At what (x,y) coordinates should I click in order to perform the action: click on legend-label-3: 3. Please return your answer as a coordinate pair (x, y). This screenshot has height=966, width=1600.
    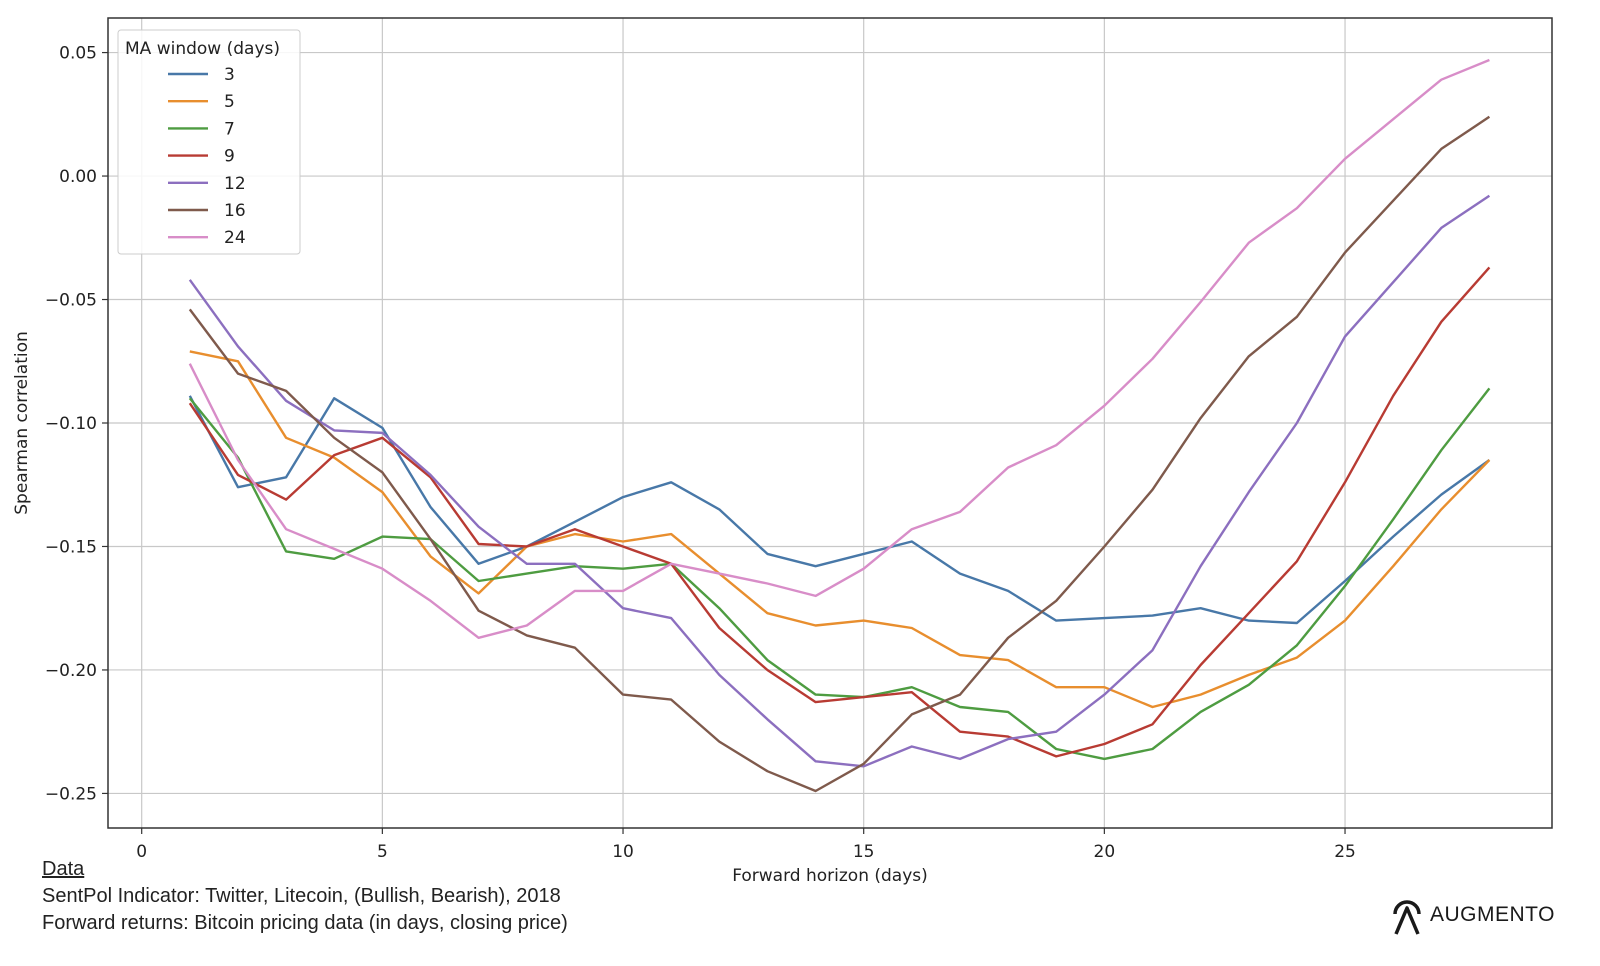
    Looking at the image, I should click on (229, 75).